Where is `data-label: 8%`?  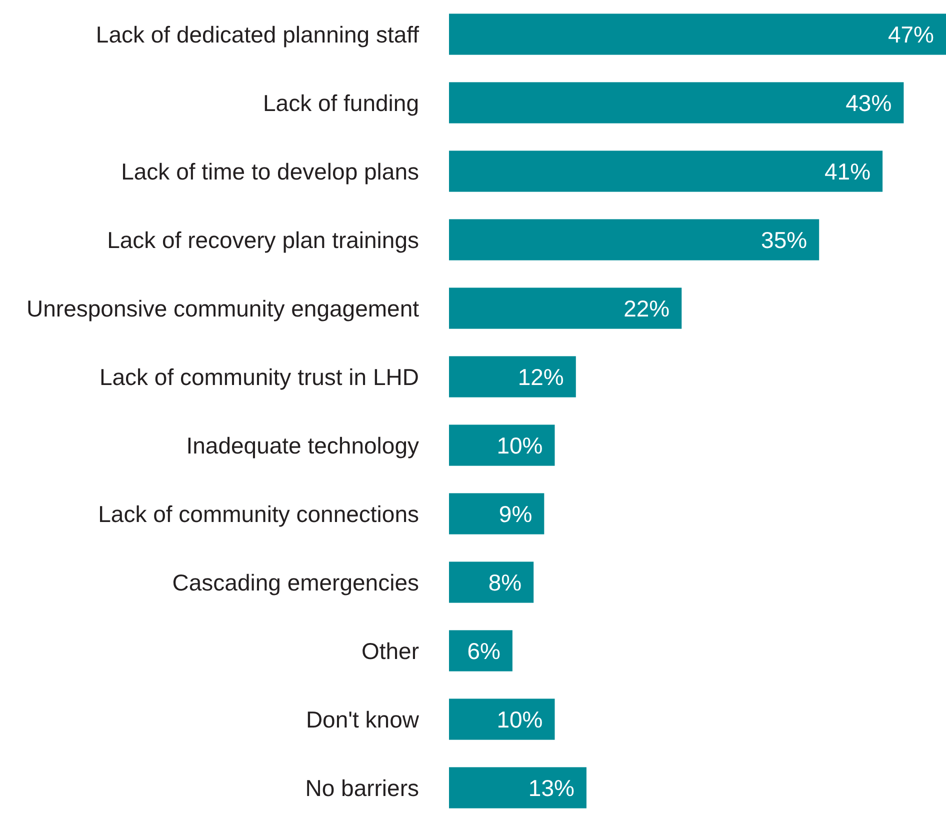
data-label: 8% is located at coordinates (505, 582).